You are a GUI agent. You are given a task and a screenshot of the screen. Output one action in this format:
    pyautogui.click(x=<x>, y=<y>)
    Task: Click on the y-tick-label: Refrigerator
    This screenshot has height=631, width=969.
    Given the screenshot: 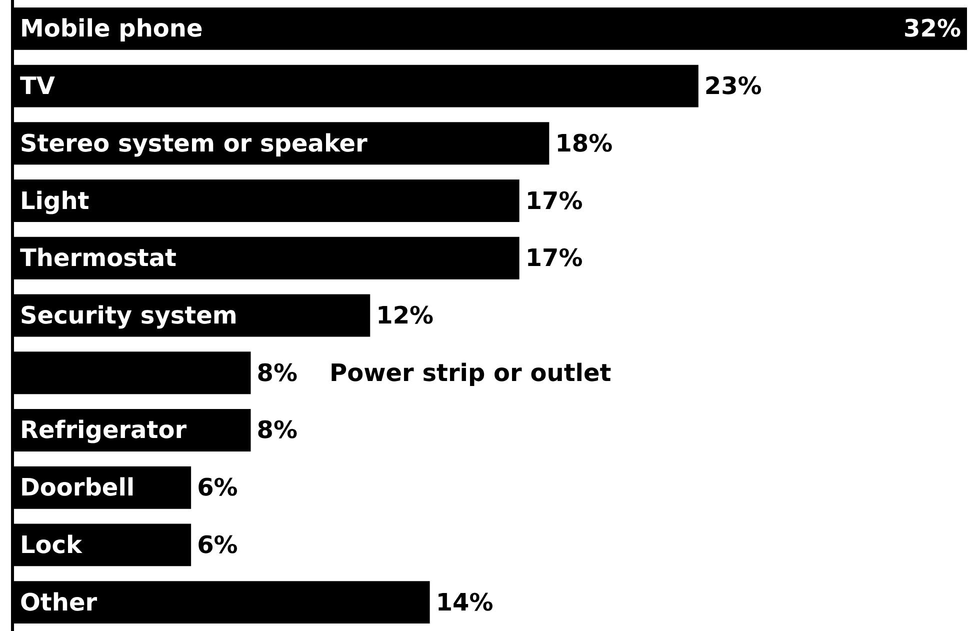 What is the action you would take?
    pyautogui.click(x=103, y=430)
    